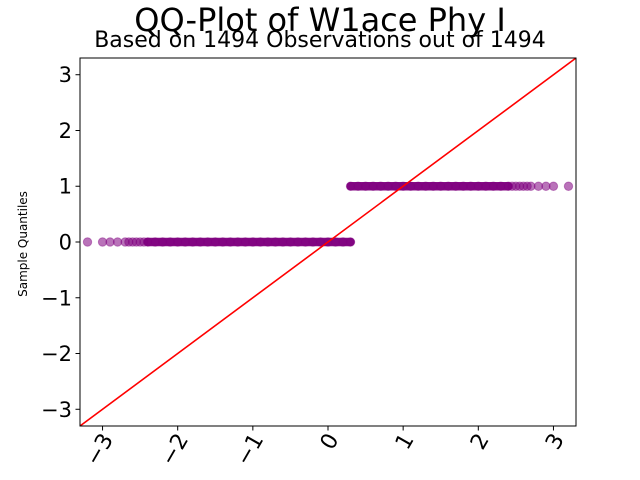 The height and width of the screenshot is (480, 640). Describe the element at coordinates (56, 298) in the screenshot. I see `y-tick-label-2: −1` at that location.